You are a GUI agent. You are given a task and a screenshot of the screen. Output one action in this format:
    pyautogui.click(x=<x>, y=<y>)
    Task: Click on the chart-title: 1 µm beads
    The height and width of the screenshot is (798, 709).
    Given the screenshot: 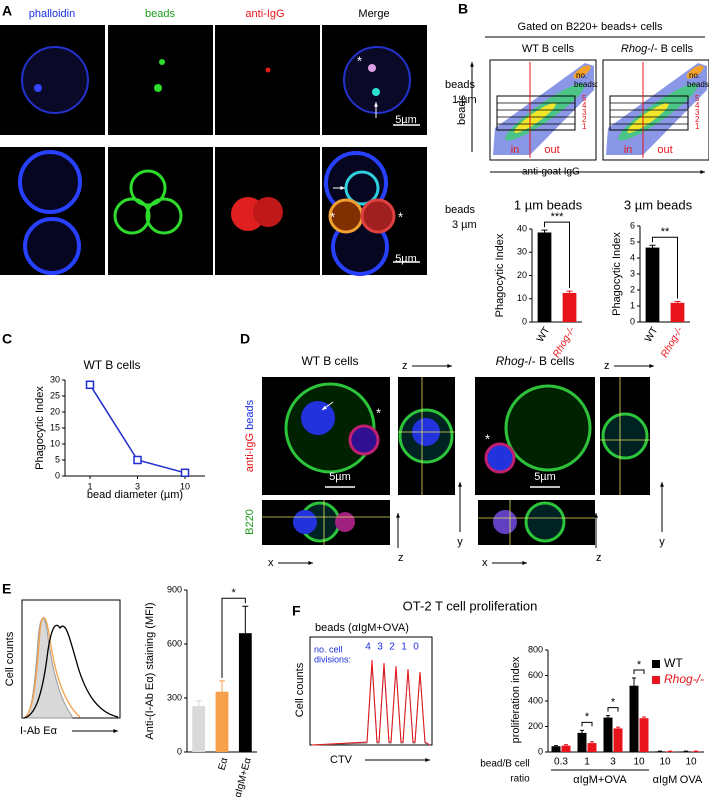 What is the action you would take?
    pyautogui.click(x=548, y=204)
    